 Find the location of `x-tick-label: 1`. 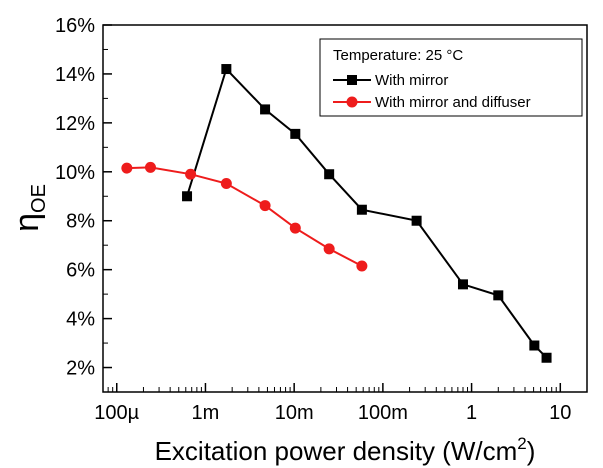

x-tick-label: 1 is located at coordinates (471, 413).